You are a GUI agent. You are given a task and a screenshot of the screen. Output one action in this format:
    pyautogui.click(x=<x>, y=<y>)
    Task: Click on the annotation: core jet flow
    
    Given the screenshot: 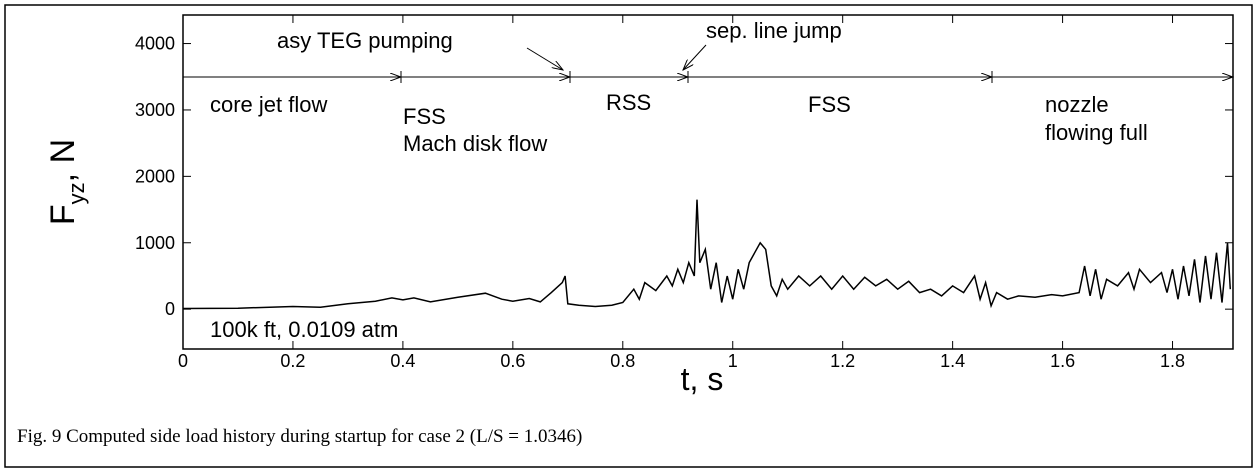 What is the action you would take?
    pyautogui.click(x=268, y=104)
    